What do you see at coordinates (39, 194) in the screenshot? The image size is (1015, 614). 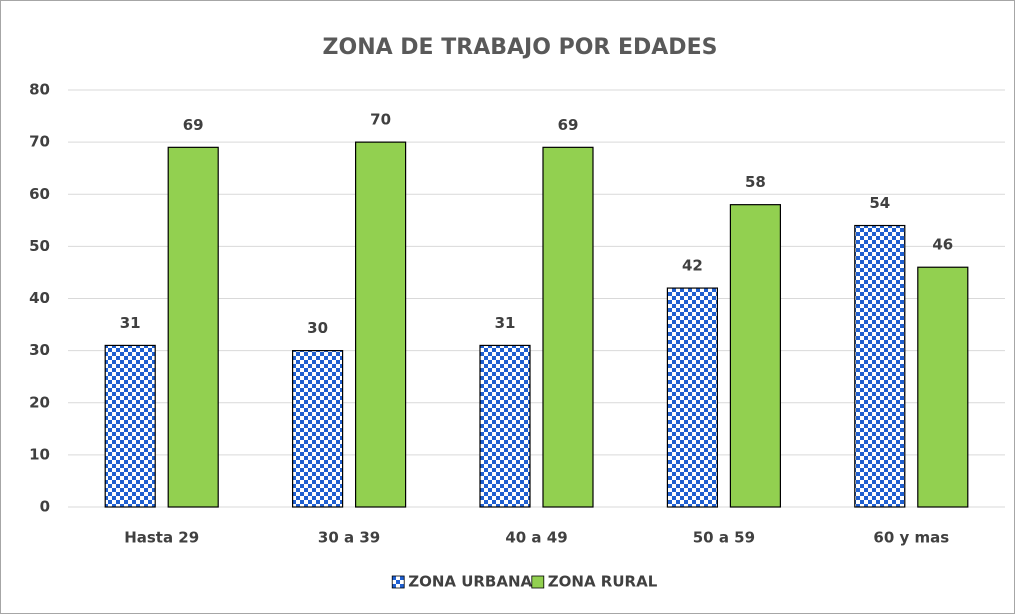 I see `y-tick-label: 60` at bounding box center [39, 194].